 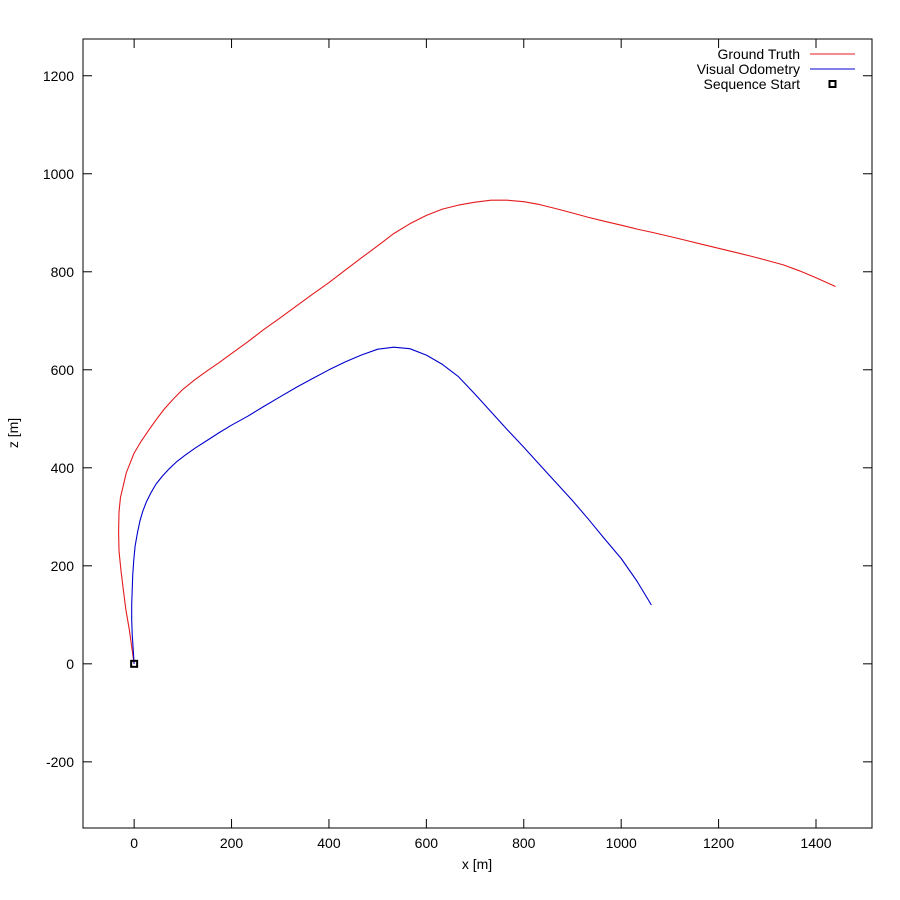 What do you see at coordinates (524, 843) in the screenshot?
I see `x-tick-label: 800` at bounding box center [524, 843].